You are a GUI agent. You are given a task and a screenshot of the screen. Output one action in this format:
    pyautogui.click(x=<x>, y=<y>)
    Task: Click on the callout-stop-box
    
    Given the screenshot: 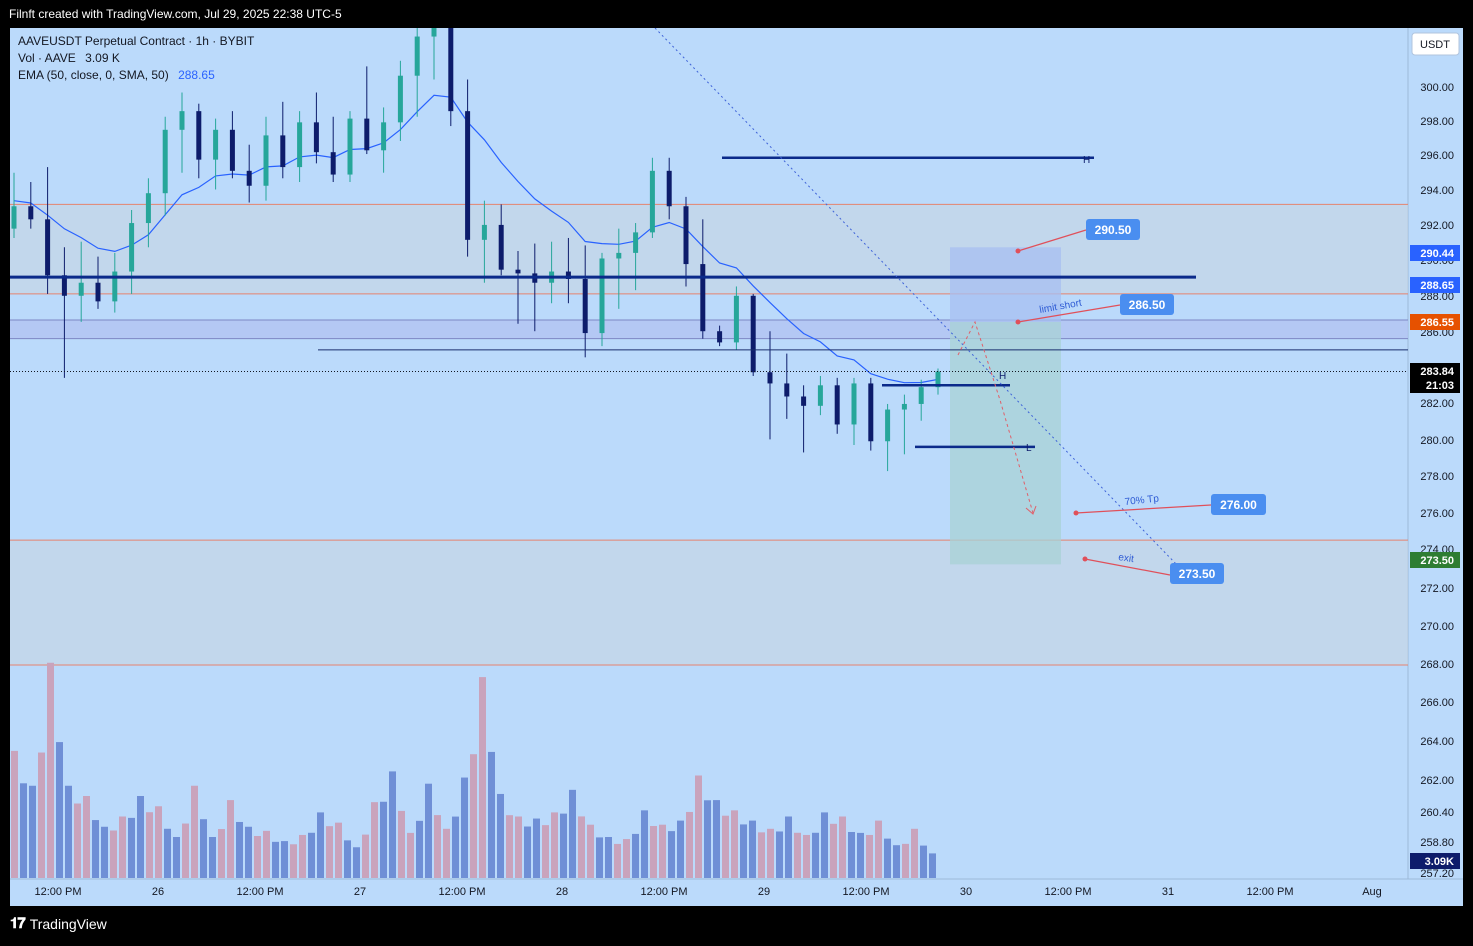 What is the action you would take?
    pyautogui.click(x=1113, y=229)
    